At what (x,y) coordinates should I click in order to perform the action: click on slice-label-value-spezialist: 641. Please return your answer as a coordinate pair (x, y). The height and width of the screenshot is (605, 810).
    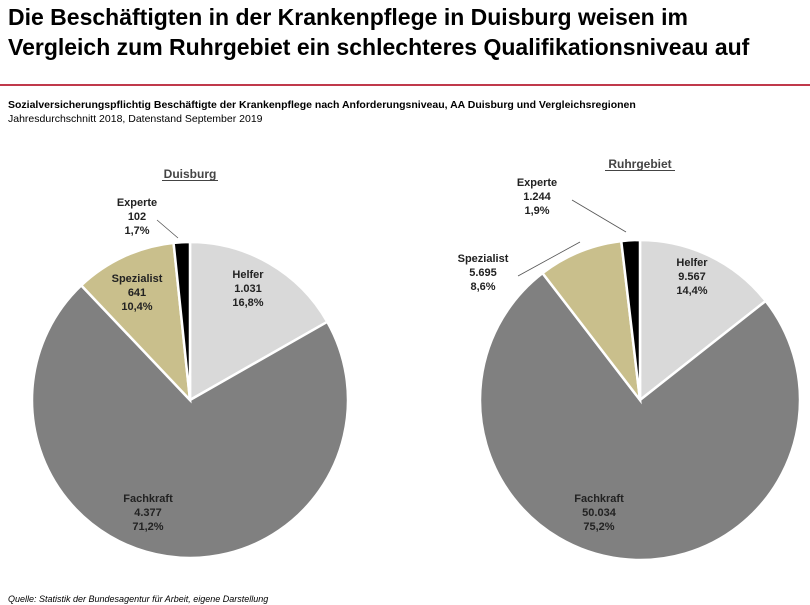
    Looking at the image, I should click on (137, 293).